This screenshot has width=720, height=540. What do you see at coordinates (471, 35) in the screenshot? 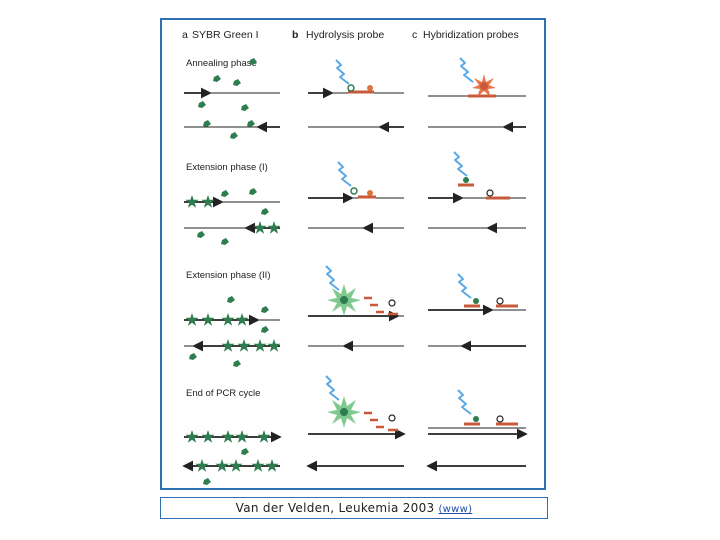
I see `panel-c-title: Hybridization probes` at bounding box center [471, 35].